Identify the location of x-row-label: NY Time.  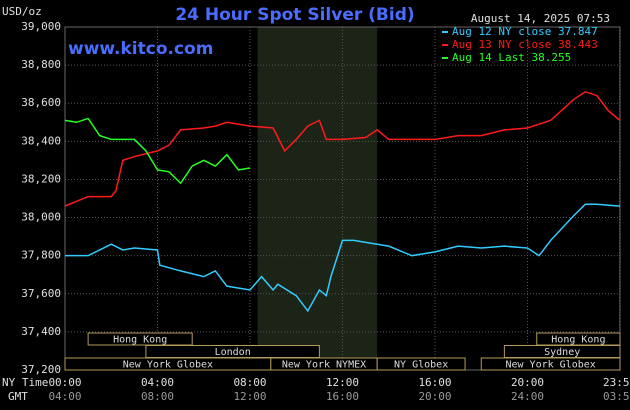
(25, 382).